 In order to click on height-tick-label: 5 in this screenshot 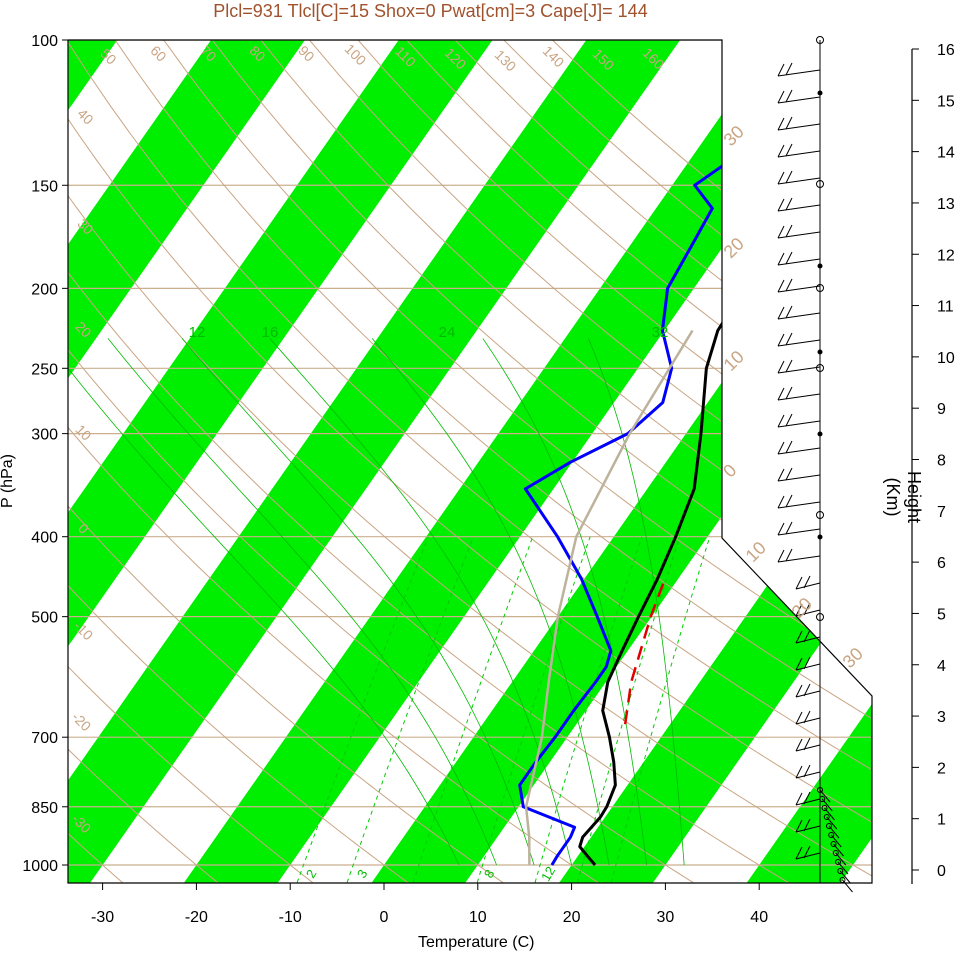, I will do `click(941, 614)`.